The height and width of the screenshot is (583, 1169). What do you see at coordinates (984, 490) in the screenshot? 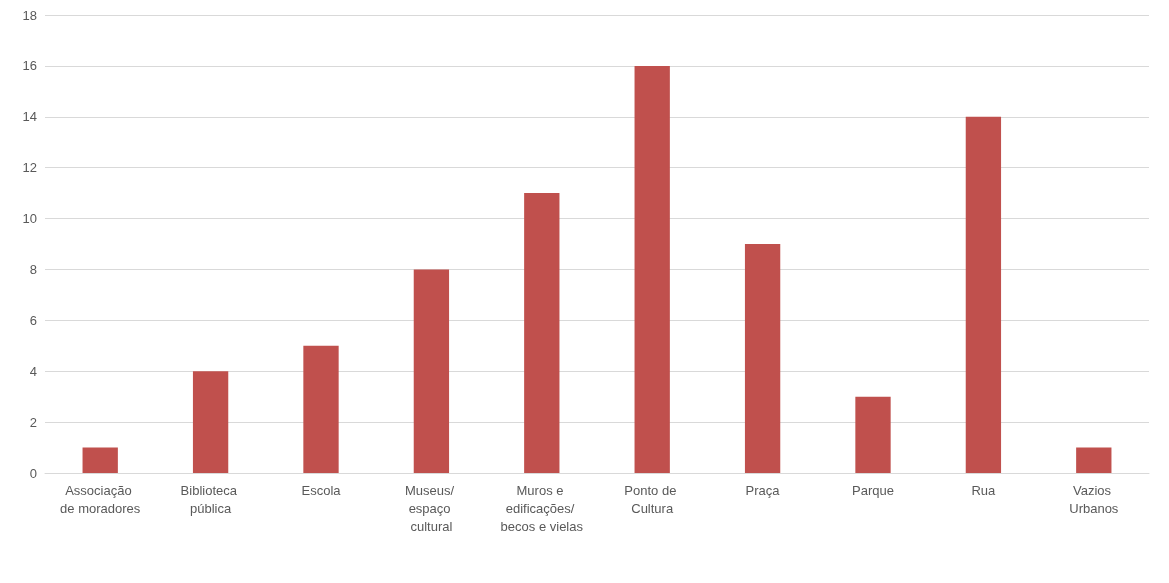
I see `x-tick-label: Rua` at bounding box center [984, 490].